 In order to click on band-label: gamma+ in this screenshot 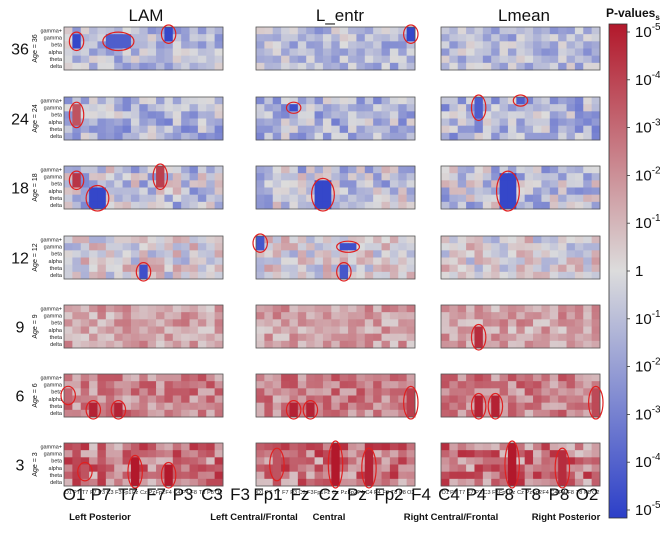, I will do `click(51, 378)`.